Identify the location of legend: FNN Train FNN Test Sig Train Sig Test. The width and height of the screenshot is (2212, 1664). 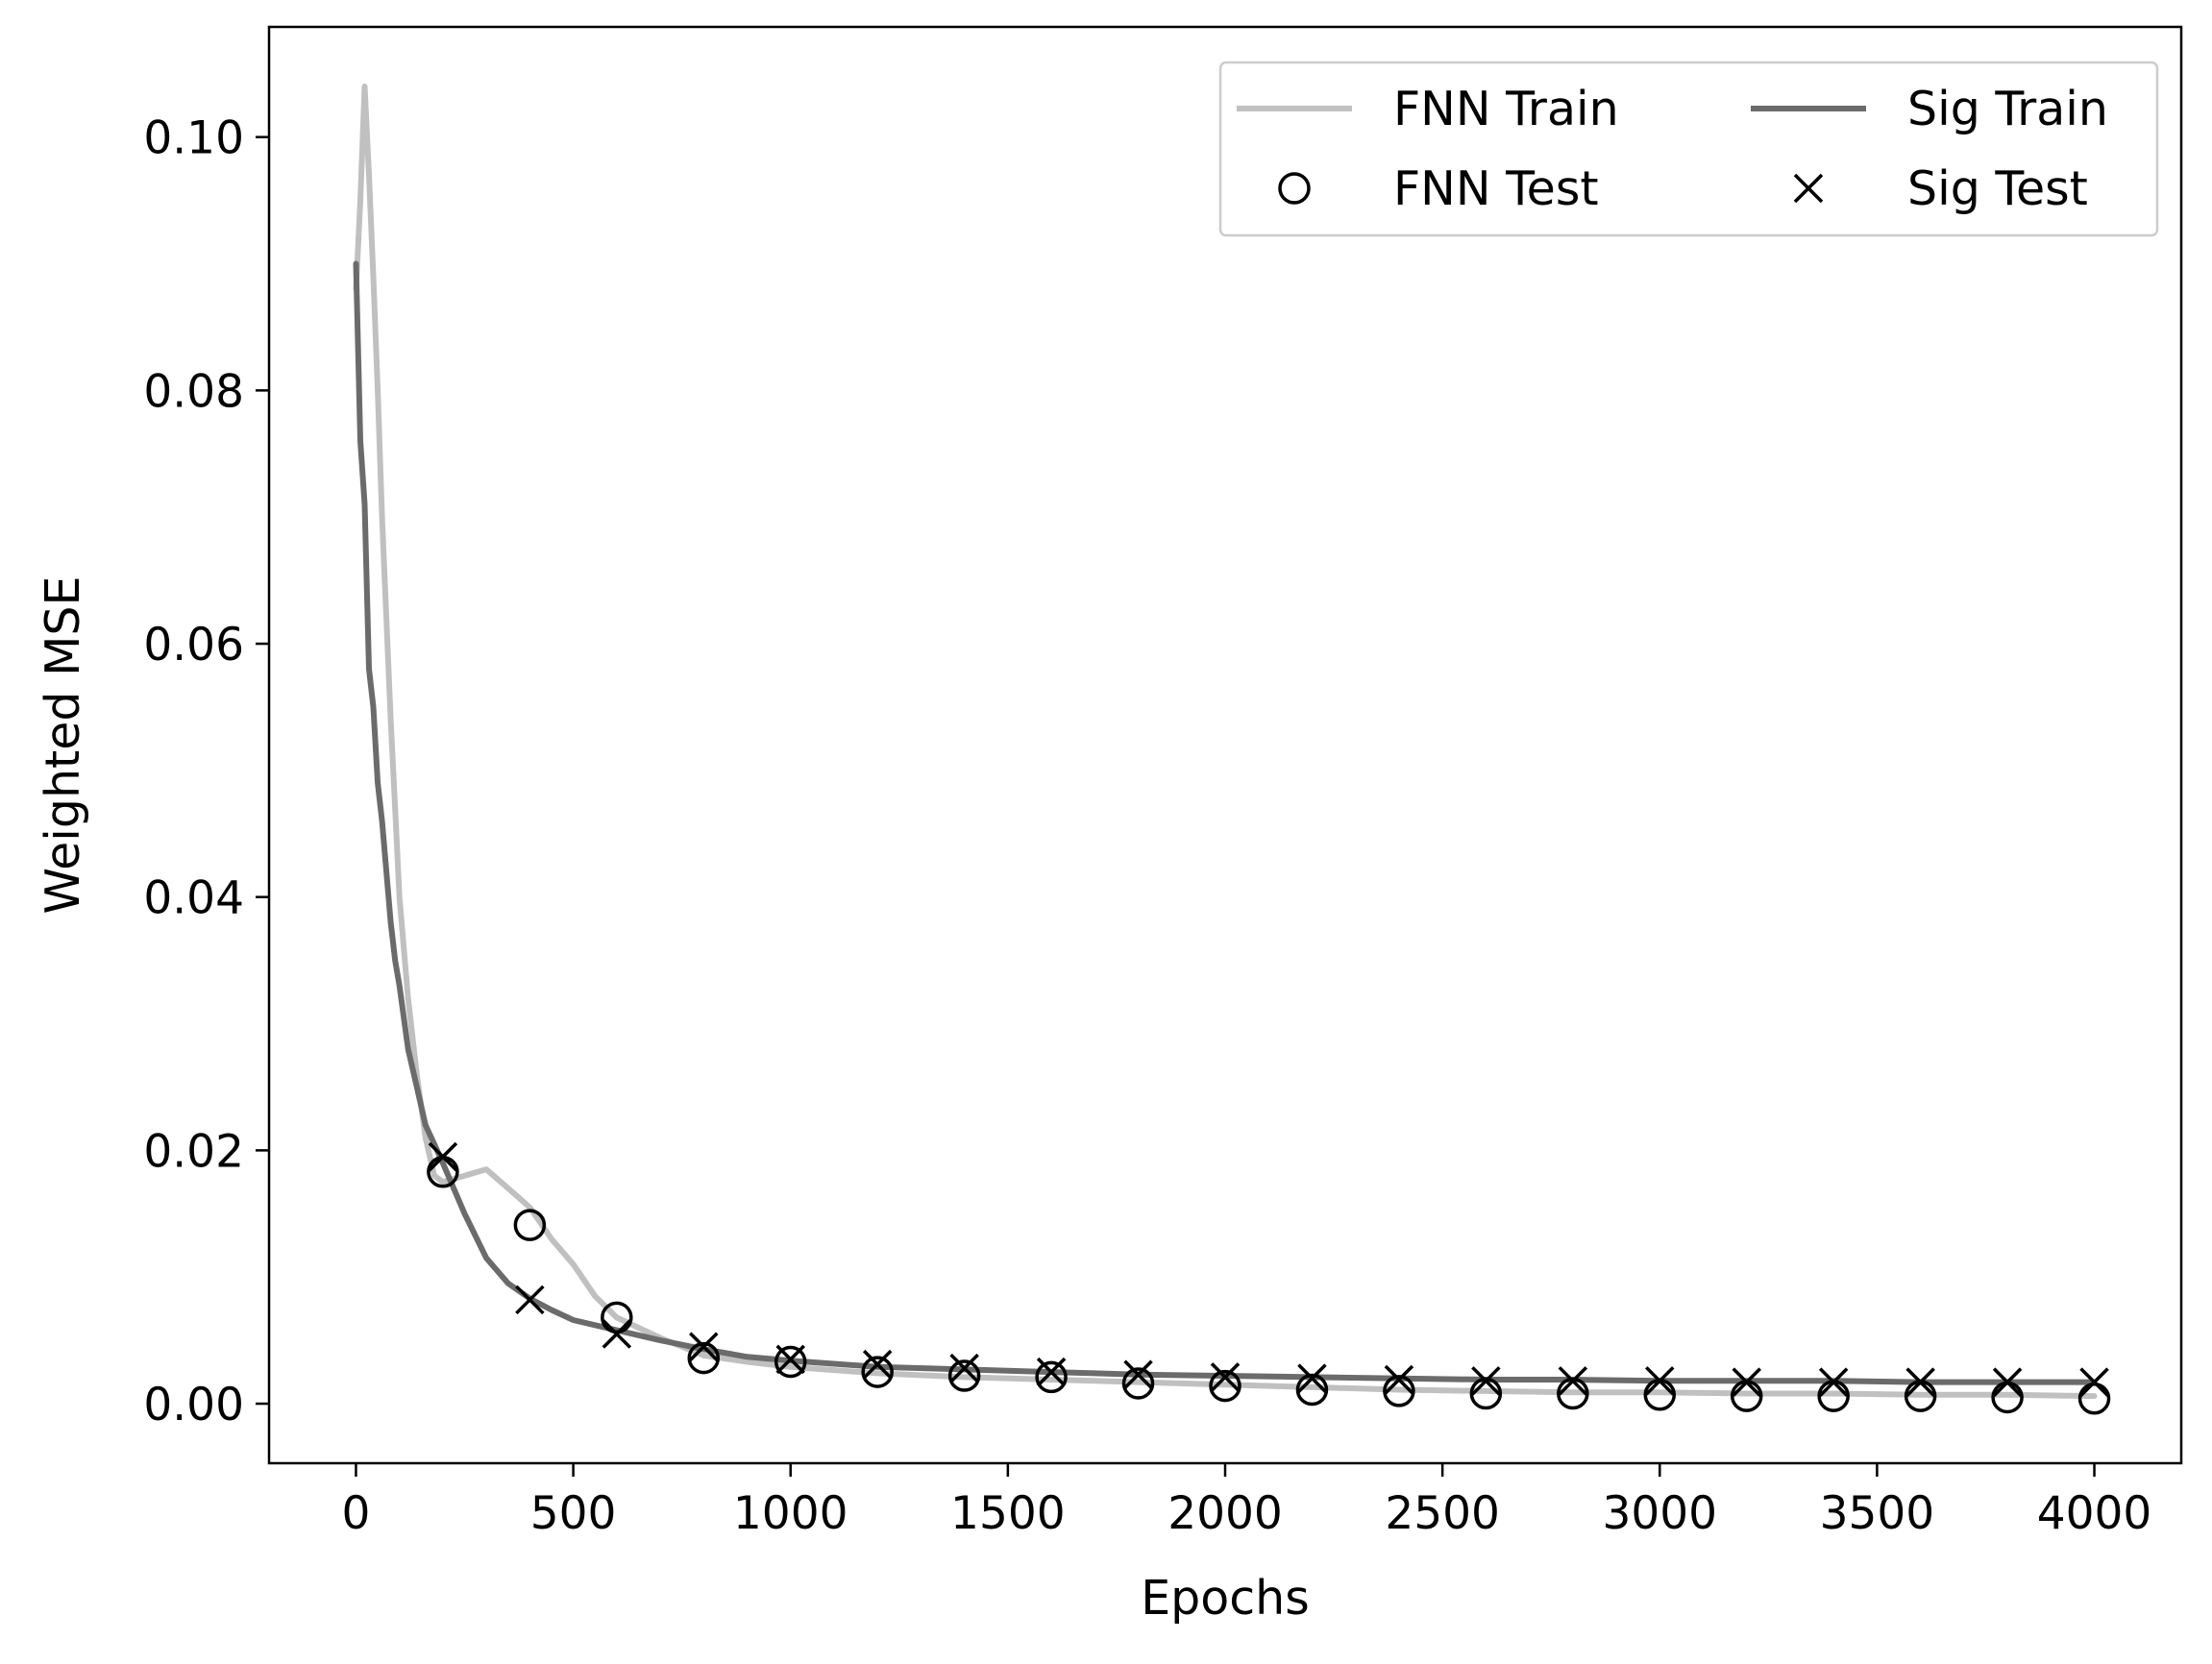
(1688, 149).